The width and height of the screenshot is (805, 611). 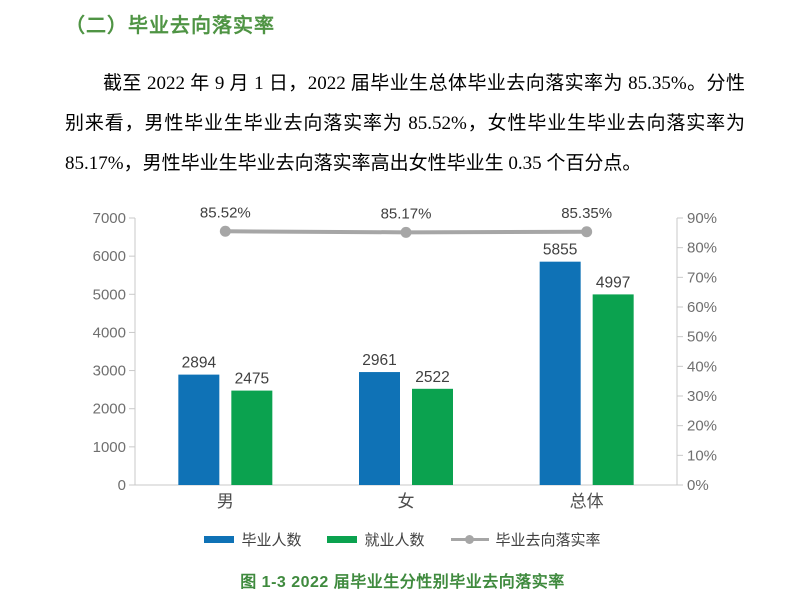 What do you see at coordinates (199, 363) in the screenshot?
I see `bar-value-label: 2894` at bounding box center [199, 363].